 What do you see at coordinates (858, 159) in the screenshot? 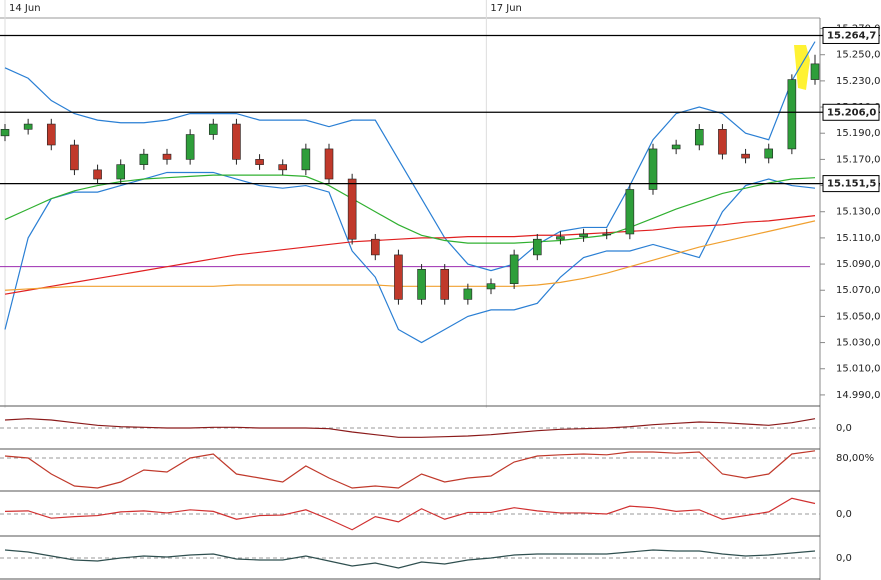
I see `y-tick-label: 15.170,0` at bounding box center [858, 159].